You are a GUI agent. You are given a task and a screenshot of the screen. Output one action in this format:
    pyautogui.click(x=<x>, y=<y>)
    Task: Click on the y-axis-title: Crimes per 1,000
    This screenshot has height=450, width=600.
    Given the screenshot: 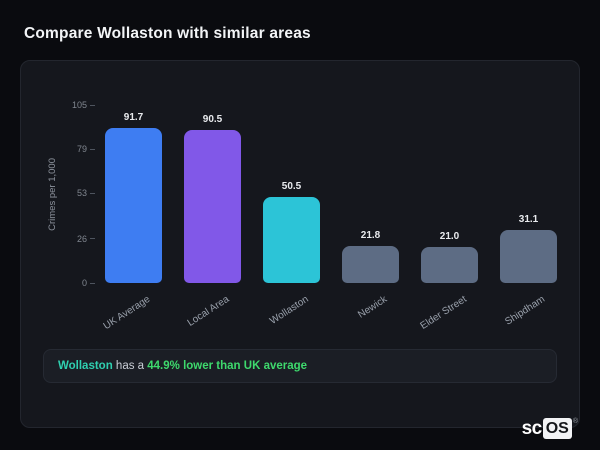 What is the action you would take?
    pyautogui.click(x=52, y=194)
    